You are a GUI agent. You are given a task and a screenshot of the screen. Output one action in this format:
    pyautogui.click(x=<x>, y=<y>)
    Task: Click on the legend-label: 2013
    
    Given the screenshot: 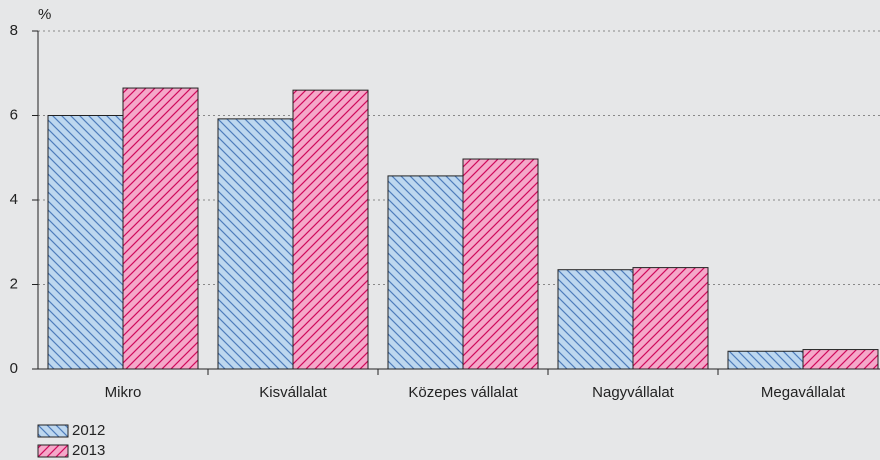 What is the action you would take?
    pyautogui.click(x=88, y=450)
    